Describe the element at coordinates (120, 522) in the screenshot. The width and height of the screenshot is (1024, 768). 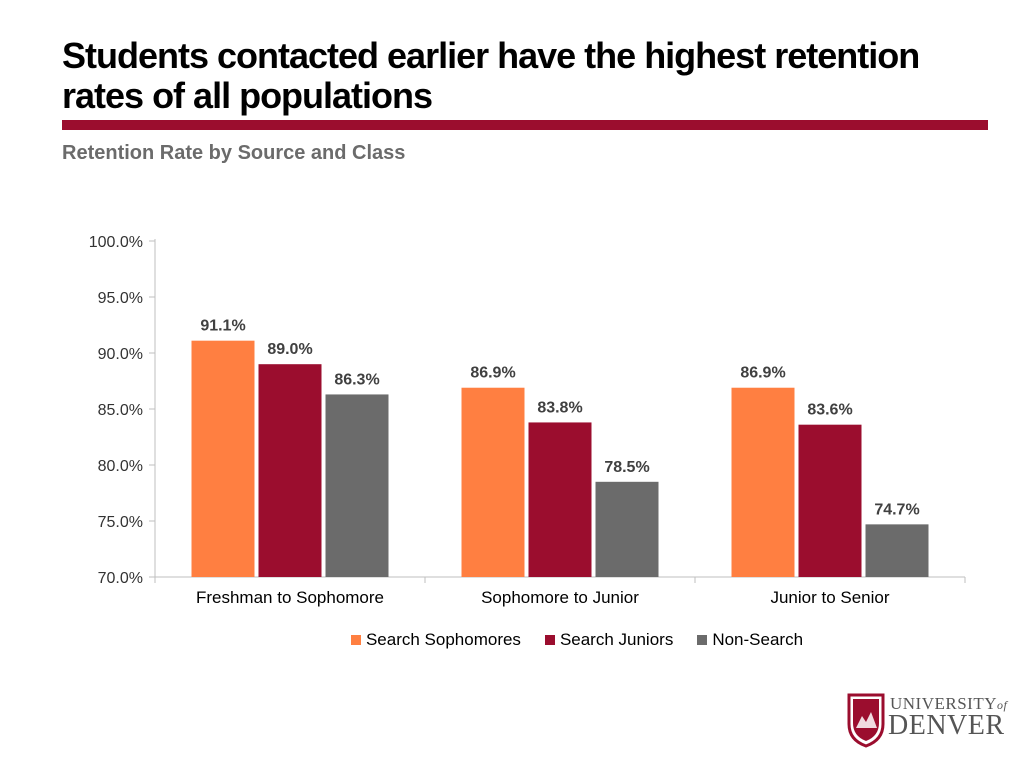
I see `y-tick-label: 75.0%` at that location.